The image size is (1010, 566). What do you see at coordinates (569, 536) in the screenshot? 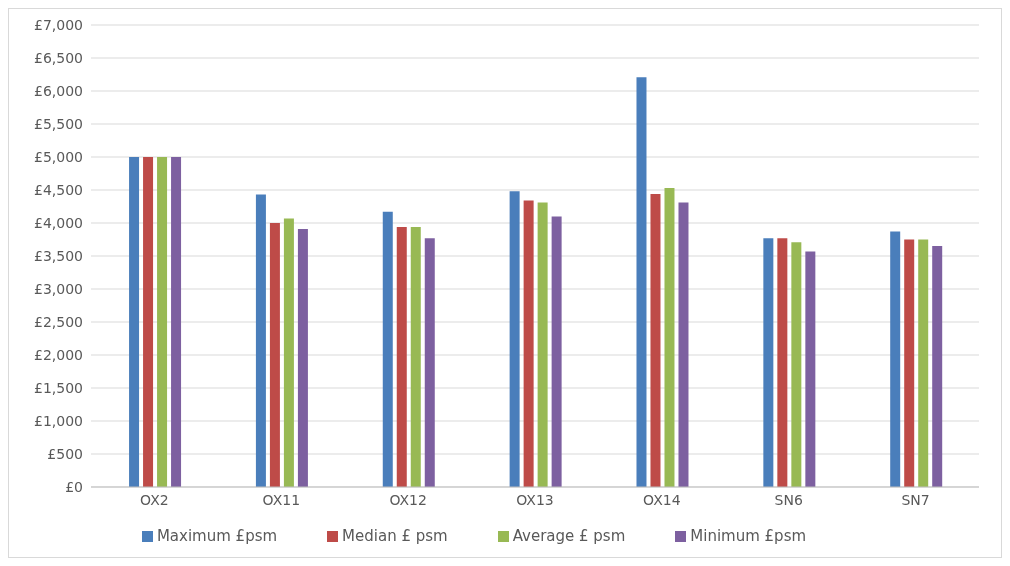
I see `legend-label: Average £ psm` at bounding box center [569, 536].